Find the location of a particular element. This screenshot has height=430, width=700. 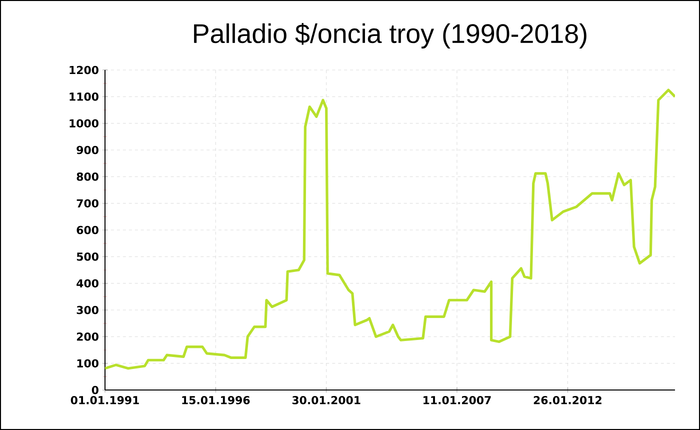

y-tick-label: 700 is located at coordinates (87, 203).